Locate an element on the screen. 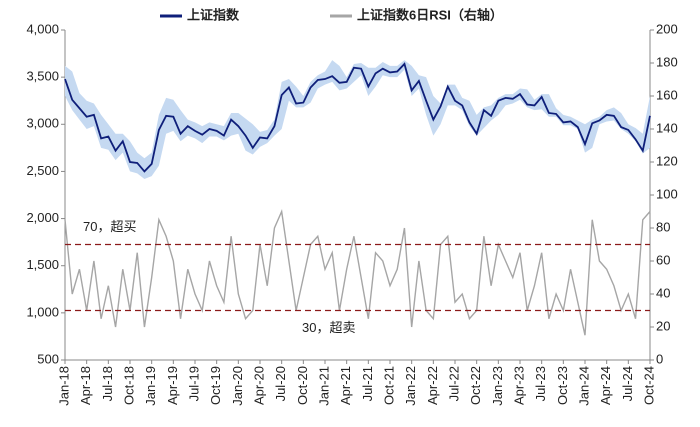 This screenshot has width=700, height=427. y-tick-label: 3,500 is located at coordinates (42, 76).